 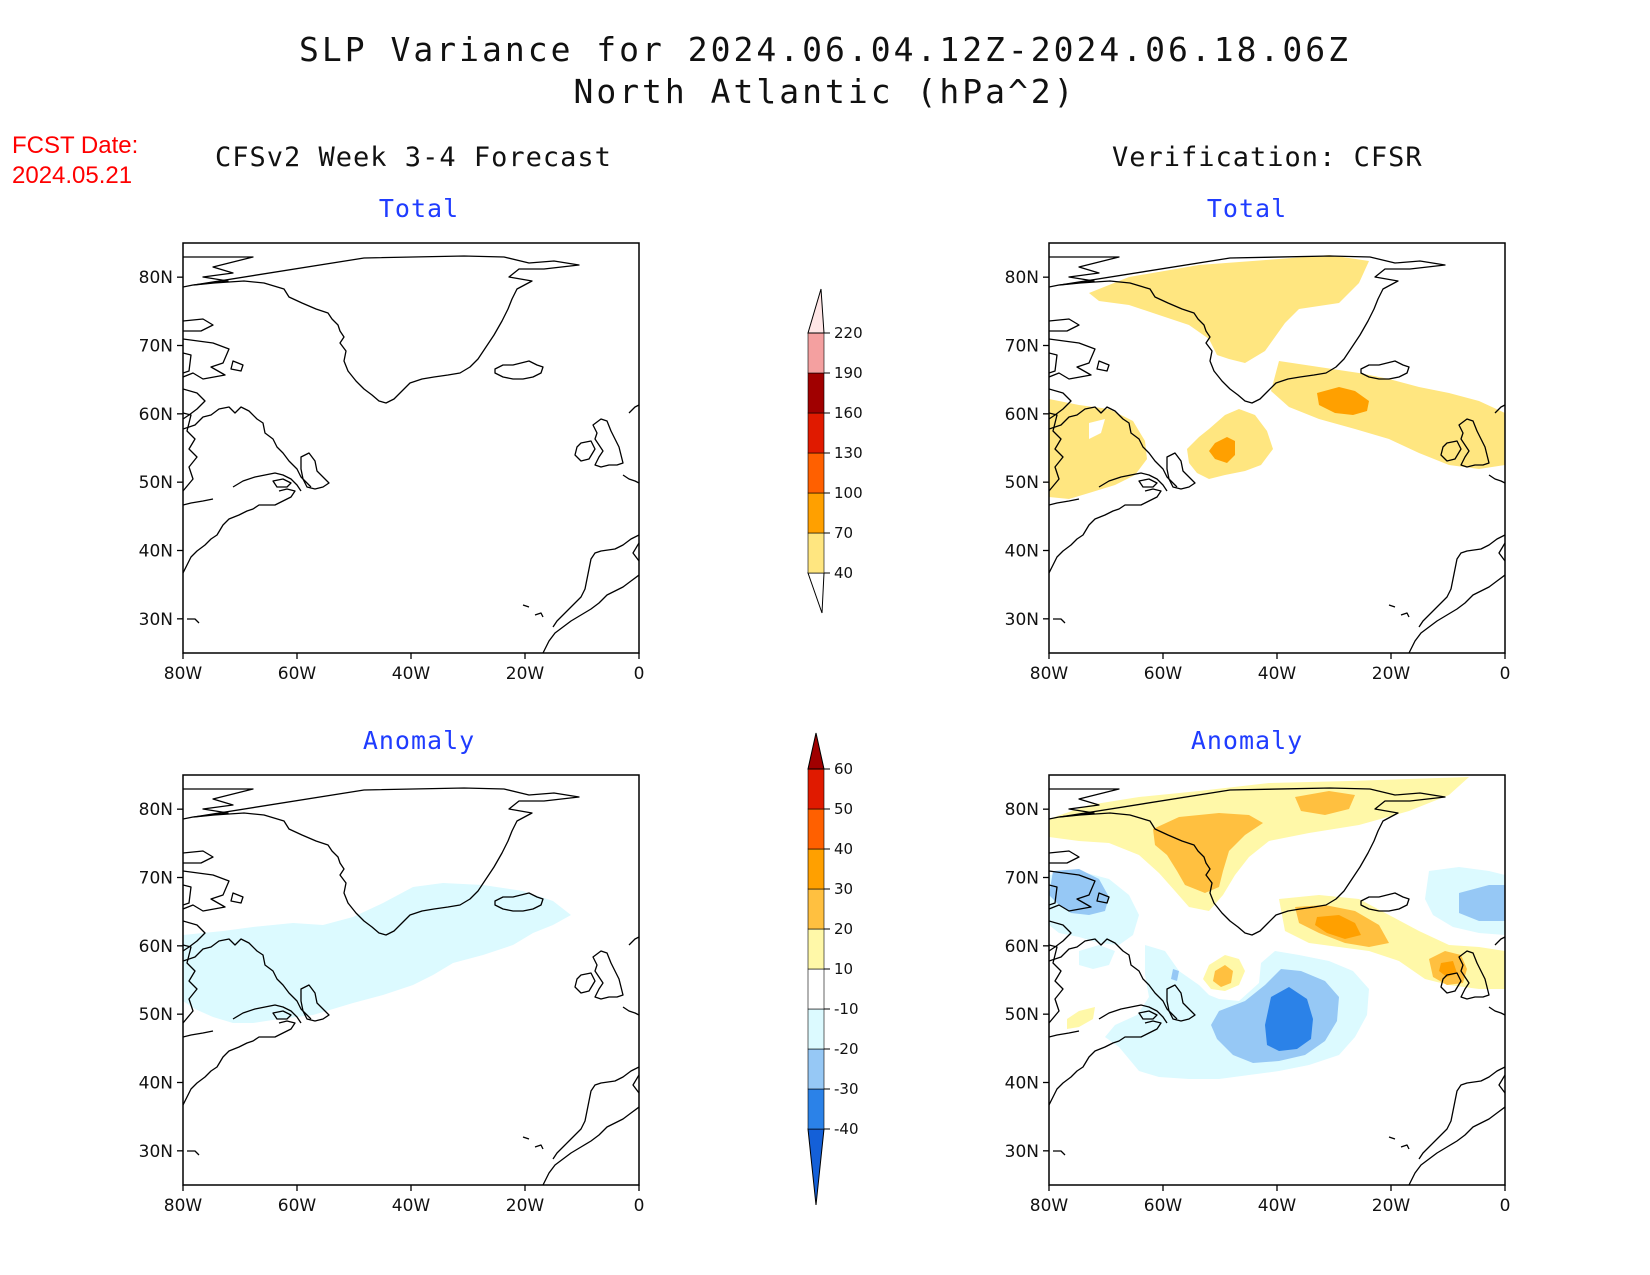 What do you see at coordinates (1049, 1206) in the screenshot?
I see `verification-anomaly-lon-label: 80W` at bounding box center [1049, 1206].